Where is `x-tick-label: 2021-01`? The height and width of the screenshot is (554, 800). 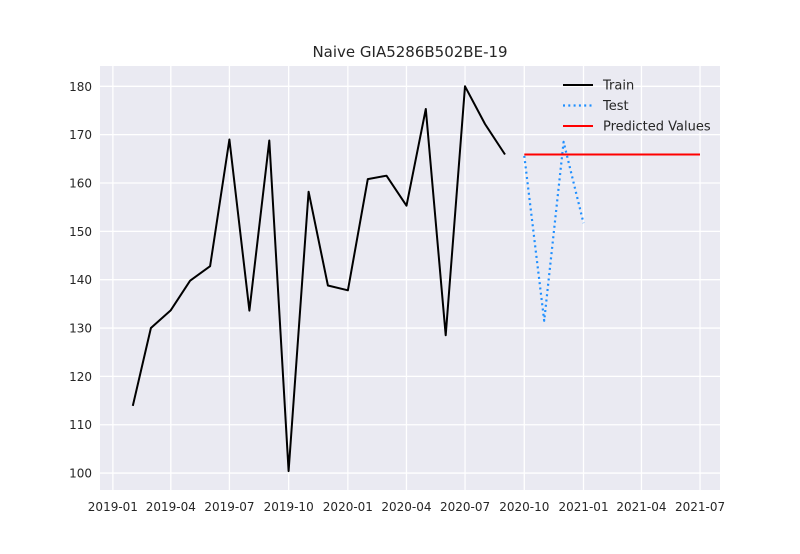
x-tick-label: 2021-01 is located at coordinates (583, 507).